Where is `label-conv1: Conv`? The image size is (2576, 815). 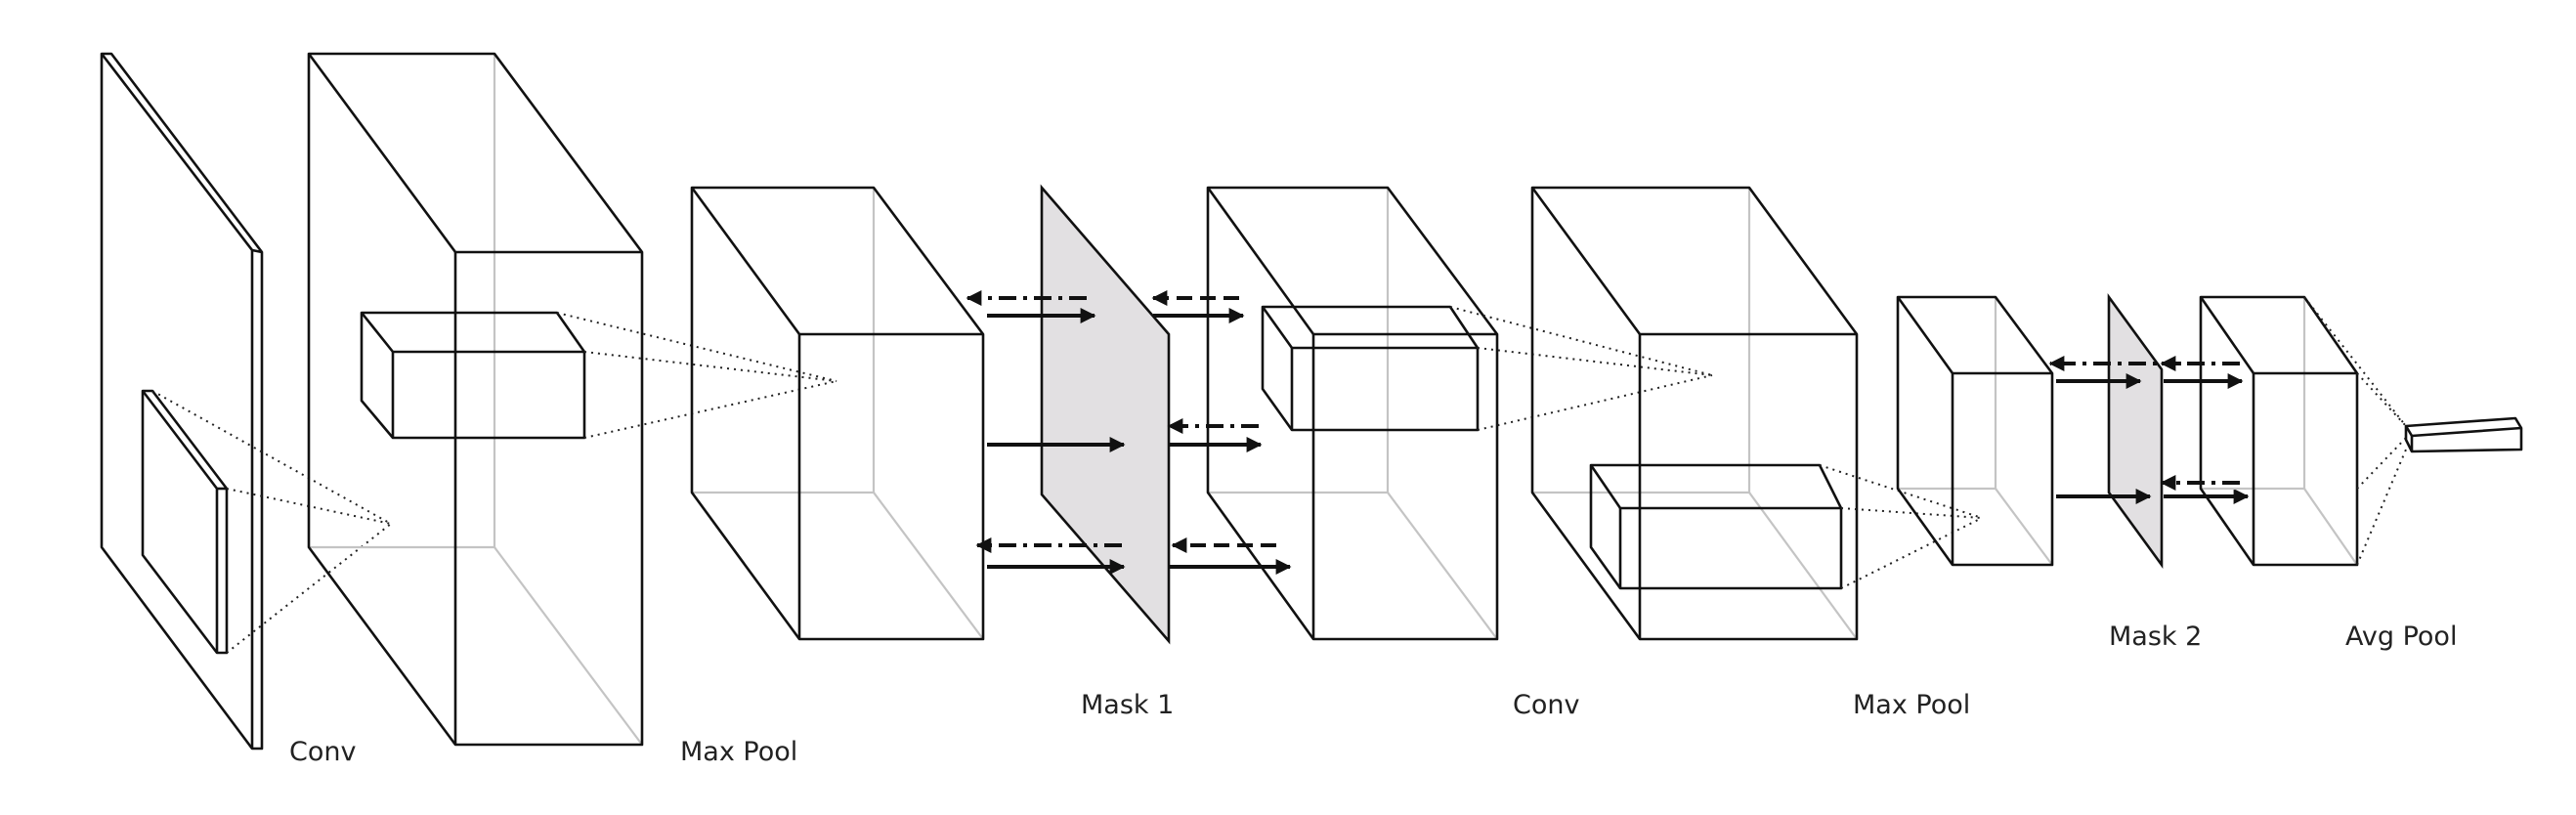 label-conv1: Conv is located at coordinates (322, 752).